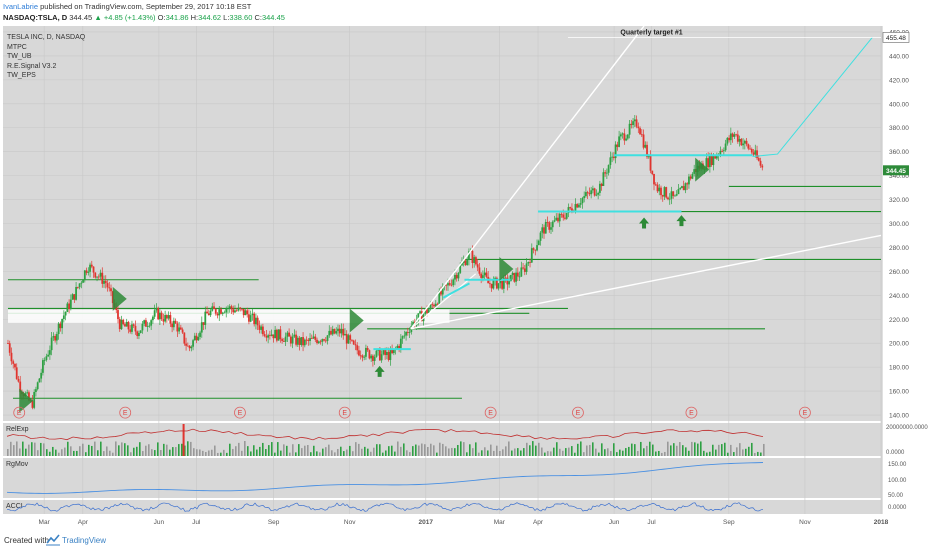 This screenshot has height=550, width=932. What do you see at coordinates (896, 38) in the screenshot?
I see `target-price-label: 455.48` at bounding box center [896, 38].